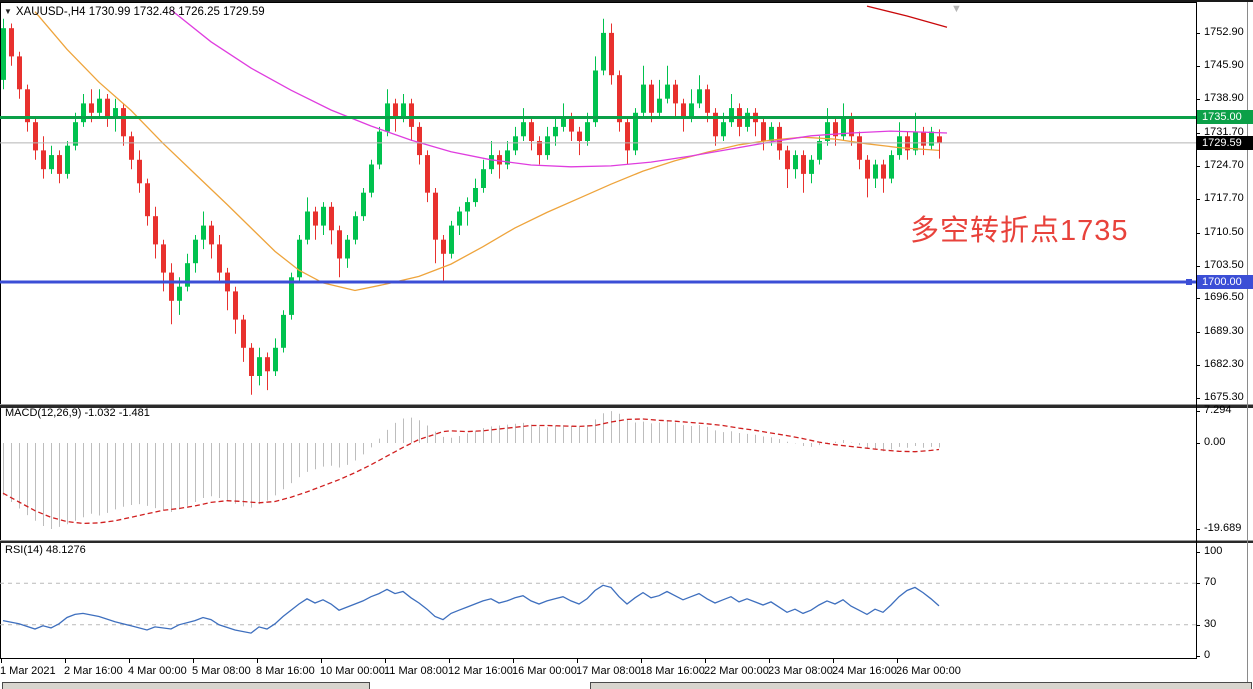  I want to click on chart-annotation-text: 多空转折点1735, so click(1019, 231).